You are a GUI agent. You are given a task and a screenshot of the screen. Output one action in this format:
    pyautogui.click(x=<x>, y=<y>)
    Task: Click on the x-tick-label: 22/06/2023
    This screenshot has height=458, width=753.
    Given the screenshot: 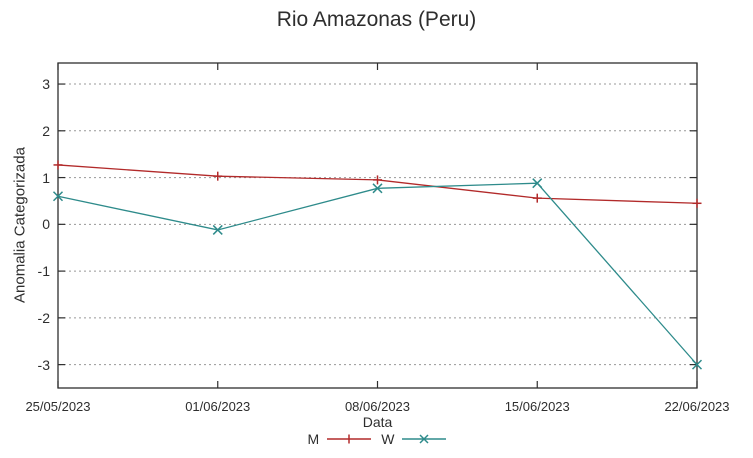 What is the action you would take?
    pyautogui.click(x=697, y=406)
    